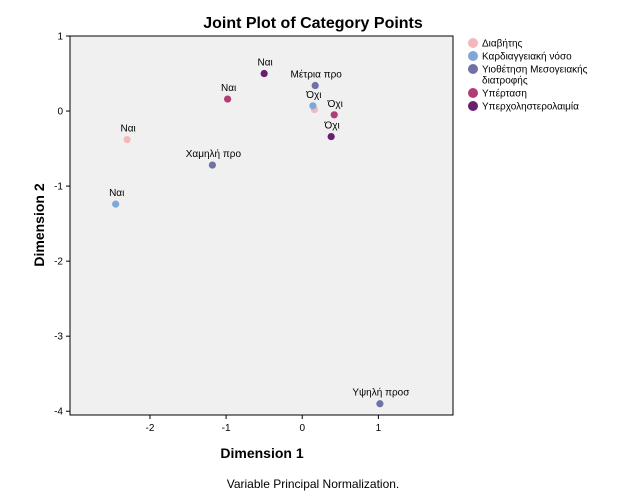 The image size is (626, 501). What do you see at coordinates (60, 112) in the screenshot?
I see `y-tick-label: 0` at bounding box center [60, 112].